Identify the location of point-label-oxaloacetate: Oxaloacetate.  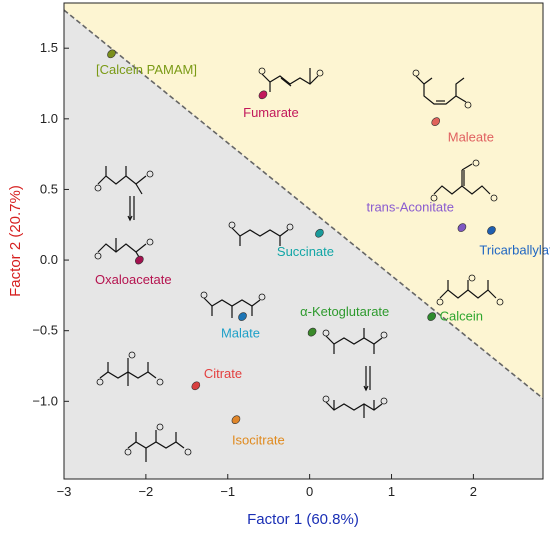
(133, 279).